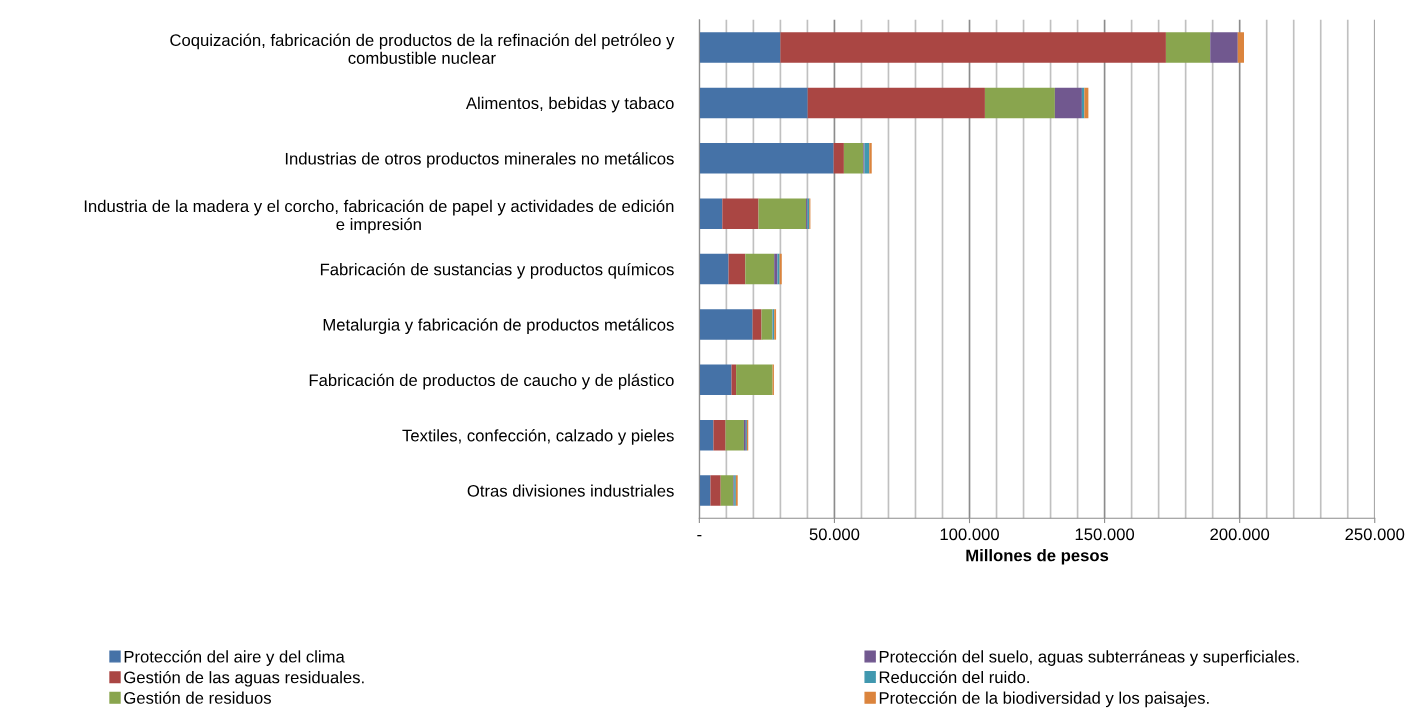 The width and height of the screenshot is (1410, 708). Describe the element at coordinates (1089, 658) in the screenshot. I see `legend-label: Protección del suelo, aguas subterráneas y superficiales.` at that location.